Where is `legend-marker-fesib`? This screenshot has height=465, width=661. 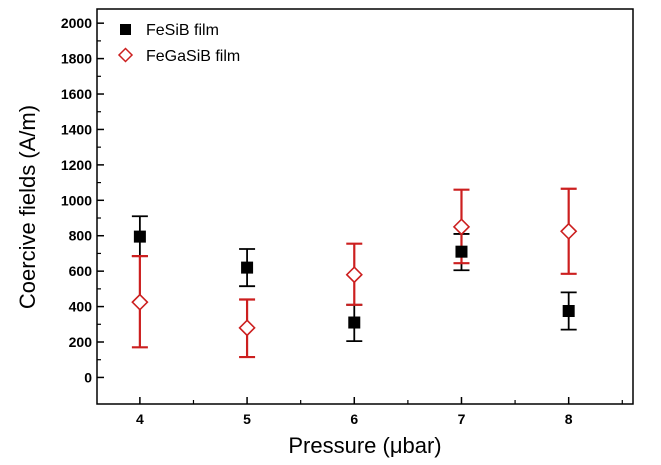
legend-marker-fesib is located at coordinates (125, 29).